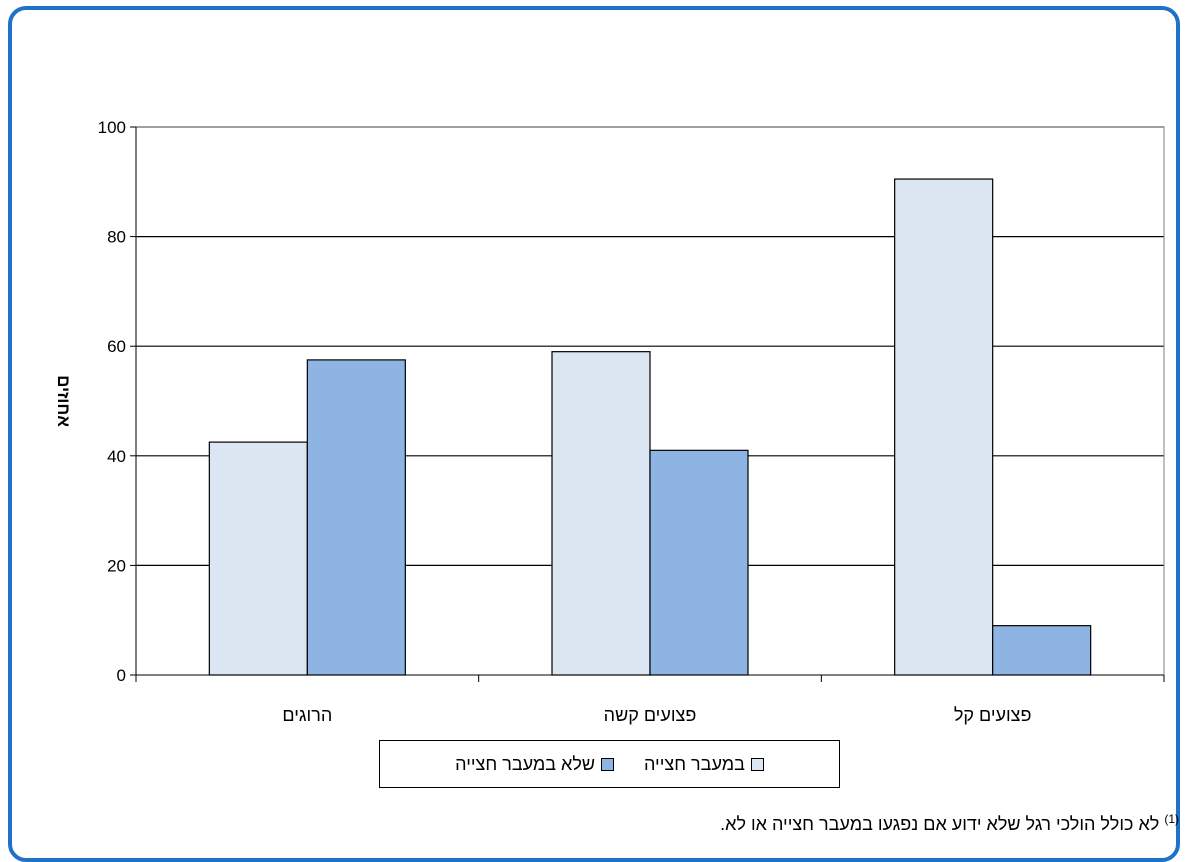 This screenshot has height=862, width=1194. I want to click on legend: במעבר חצייה שלא במעבר חצייה, so click(609, 764).